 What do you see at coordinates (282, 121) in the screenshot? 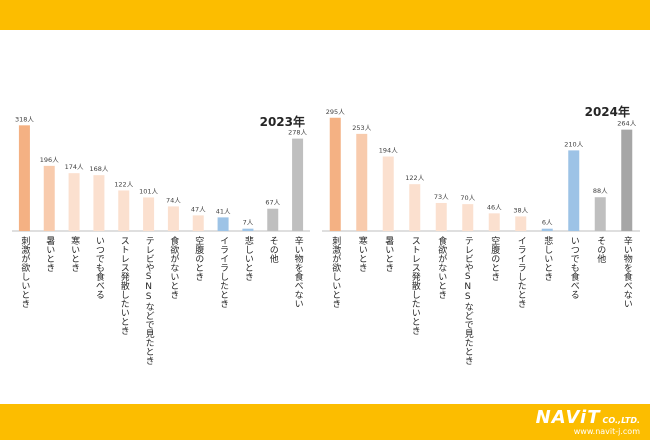
I see `chart-0-title: 2023年` at bounding box center [282, 121].